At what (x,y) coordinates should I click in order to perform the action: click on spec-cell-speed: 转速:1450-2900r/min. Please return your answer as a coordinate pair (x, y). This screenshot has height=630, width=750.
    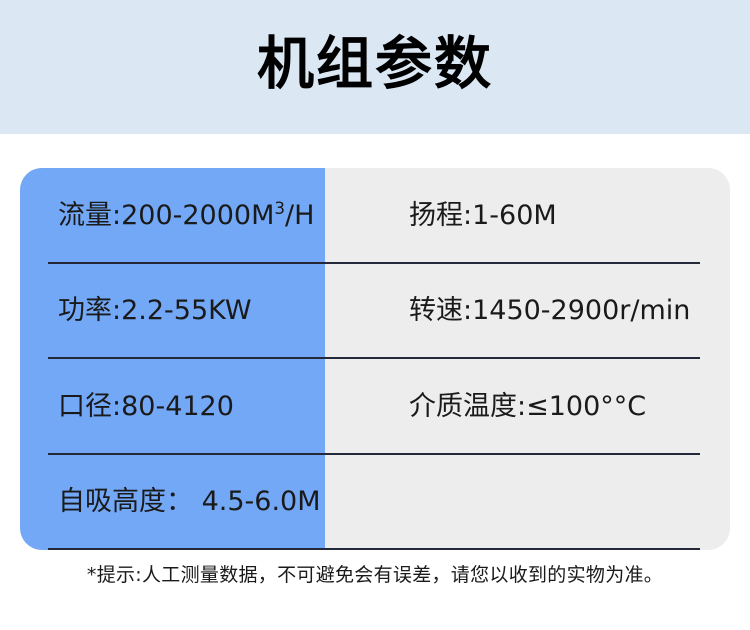
    Looking at the image, I should click on (527, 312).